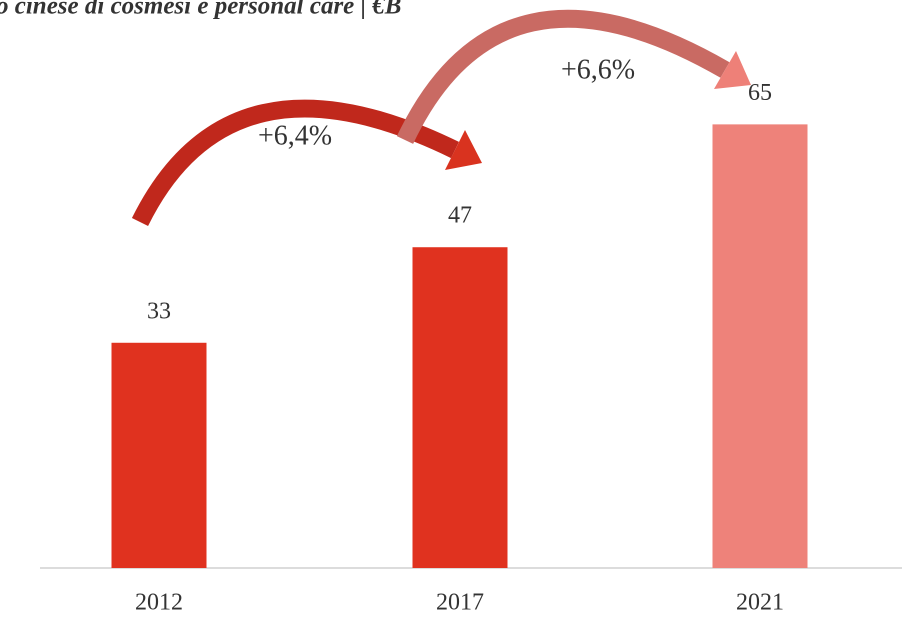 Image resolution: width=902 pixels, height=617 pixels. What do you see at coordinates (159, 603) in the screenshot?
I see `x-tick-label: 2012` at bounding box center [159, 603].